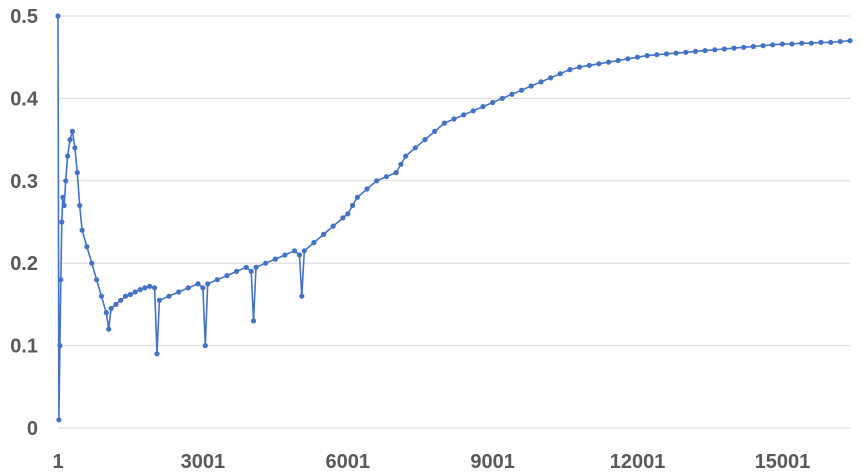  What do you see at coordinates (638, 462) in the screenshot?
I see `x-tick-label: 12001` at bounding box center [638, 462].